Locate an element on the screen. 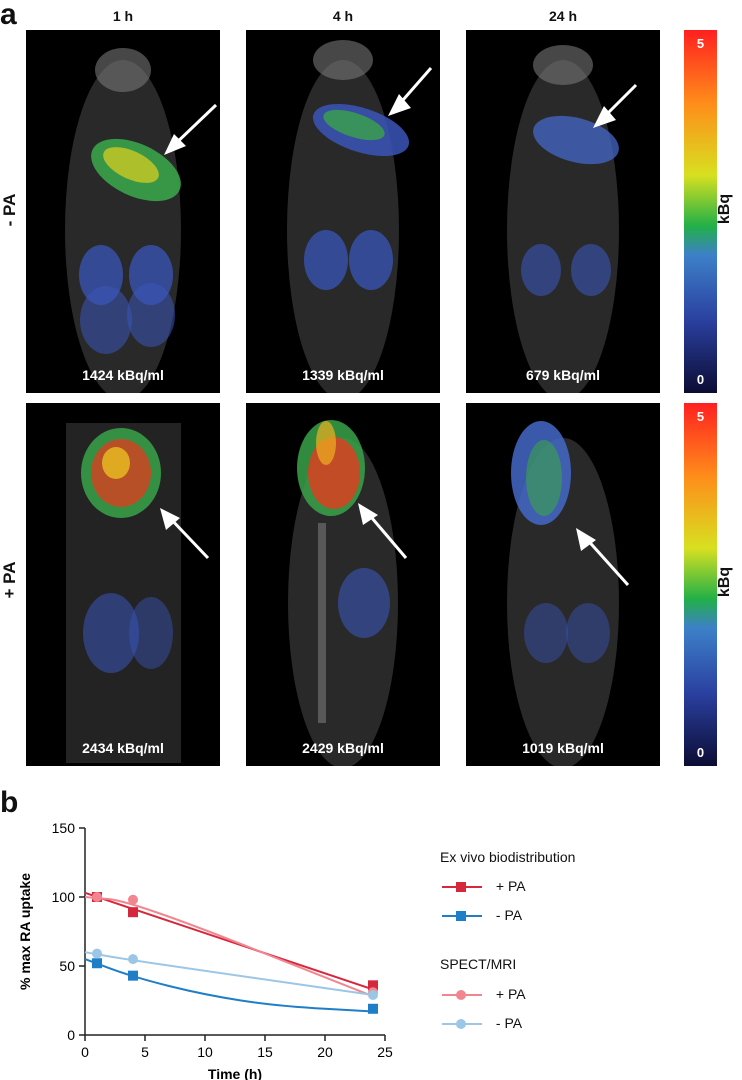  x-axis-label: Time (h) is located at coordinates (235, 1073).